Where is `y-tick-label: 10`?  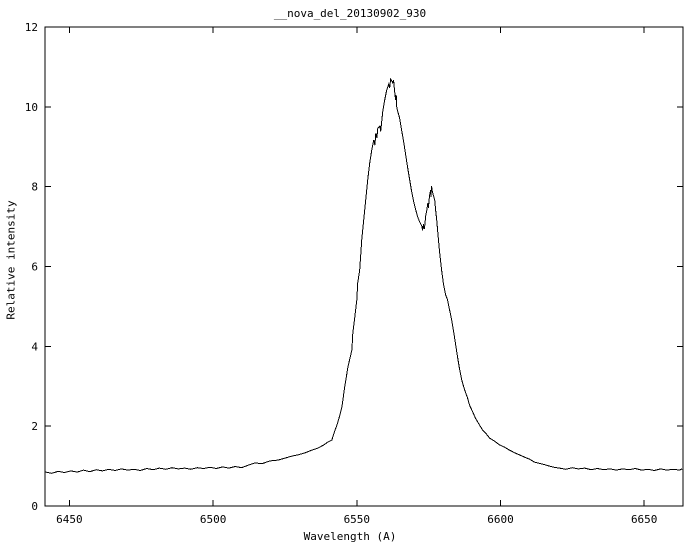 y-tick-label: 10 is located at coordinates (31, 107).